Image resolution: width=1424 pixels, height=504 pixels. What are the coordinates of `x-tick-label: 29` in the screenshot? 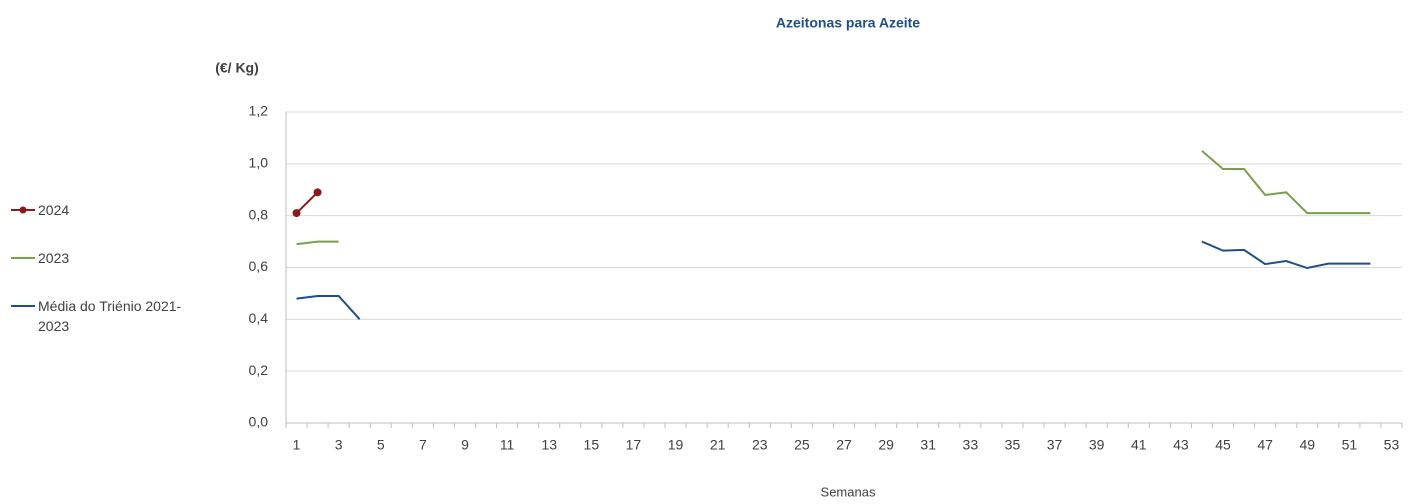 It's located at (886, 445).